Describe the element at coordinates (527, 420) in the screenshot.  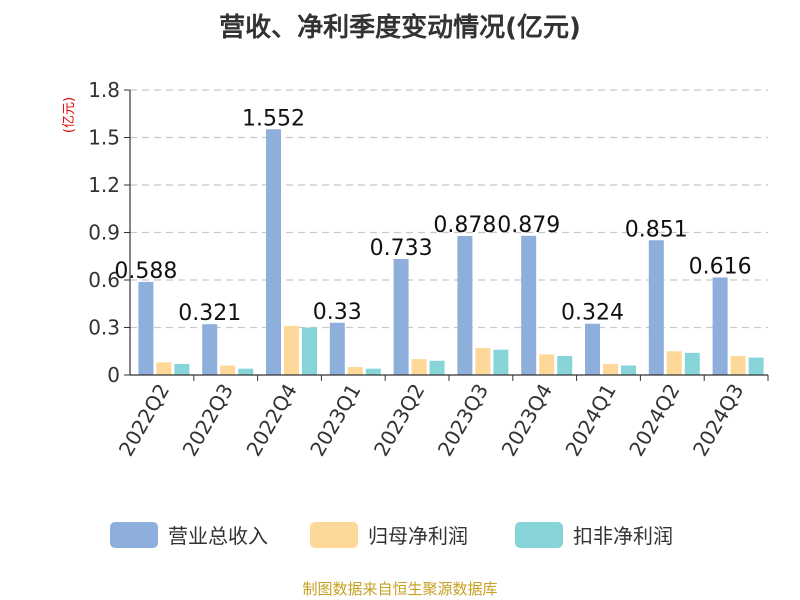
I see `x-tick-label: 2023Q4` at that location.